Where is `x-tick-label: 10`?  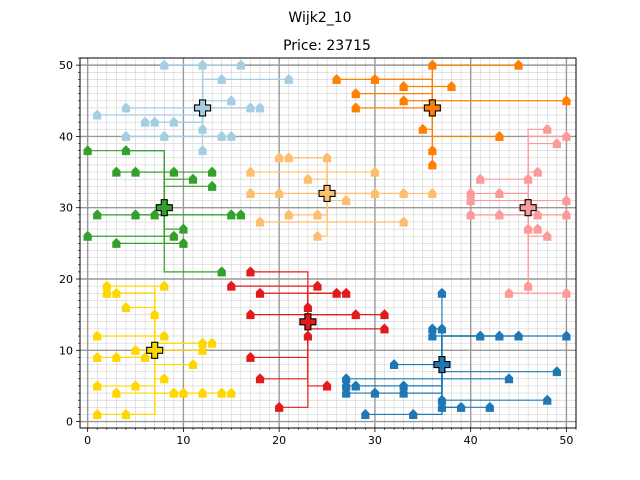
x-tick-label: 10 is located at coordinates (183, 440).